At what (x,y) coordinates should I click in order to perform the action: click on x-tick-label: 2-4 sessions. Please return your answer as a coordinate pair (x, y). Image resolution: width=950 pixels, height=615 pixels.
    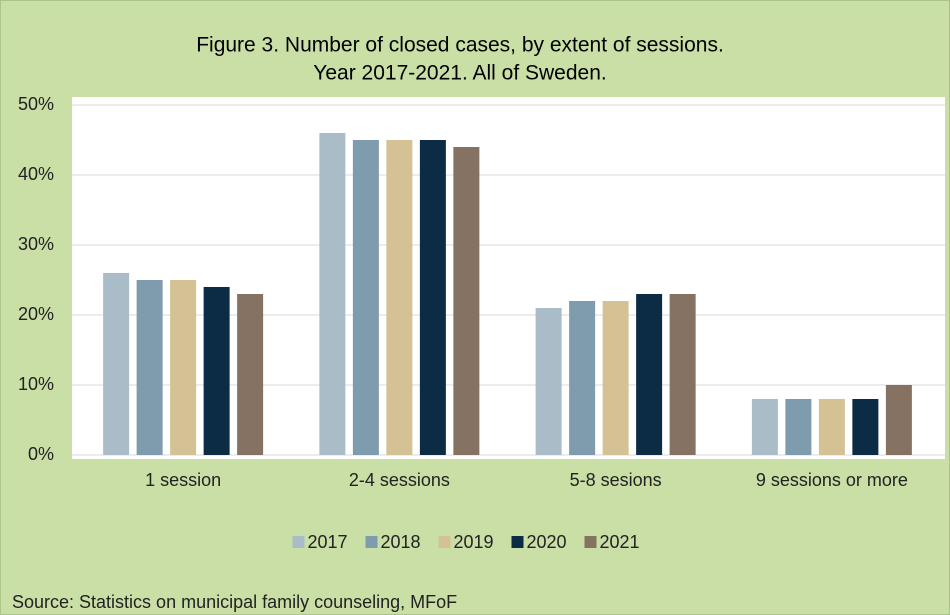
    Looking at the image, I should click on (399, 480).